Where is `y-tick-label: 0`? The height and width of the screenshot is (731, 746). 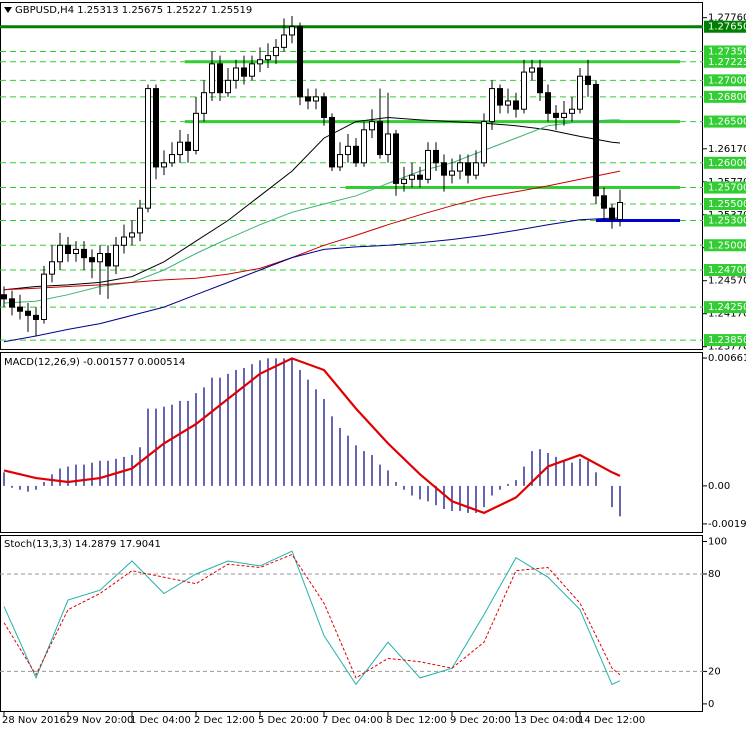
y-tick-label: 0 is located at coordinates (711, 704).